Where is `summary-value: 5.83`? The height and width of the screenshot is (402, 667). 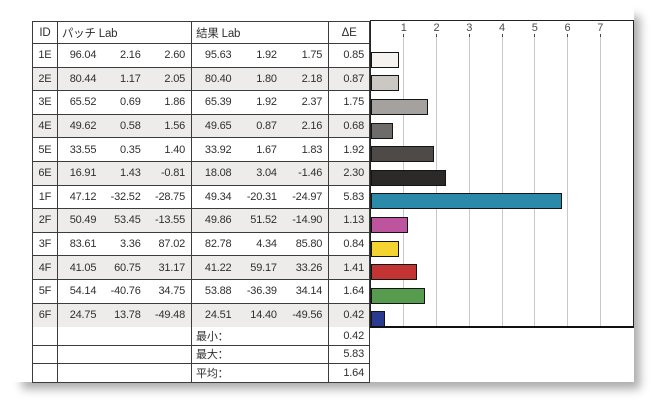 summary-value: 5.83 is located at coordinates (353, 354).